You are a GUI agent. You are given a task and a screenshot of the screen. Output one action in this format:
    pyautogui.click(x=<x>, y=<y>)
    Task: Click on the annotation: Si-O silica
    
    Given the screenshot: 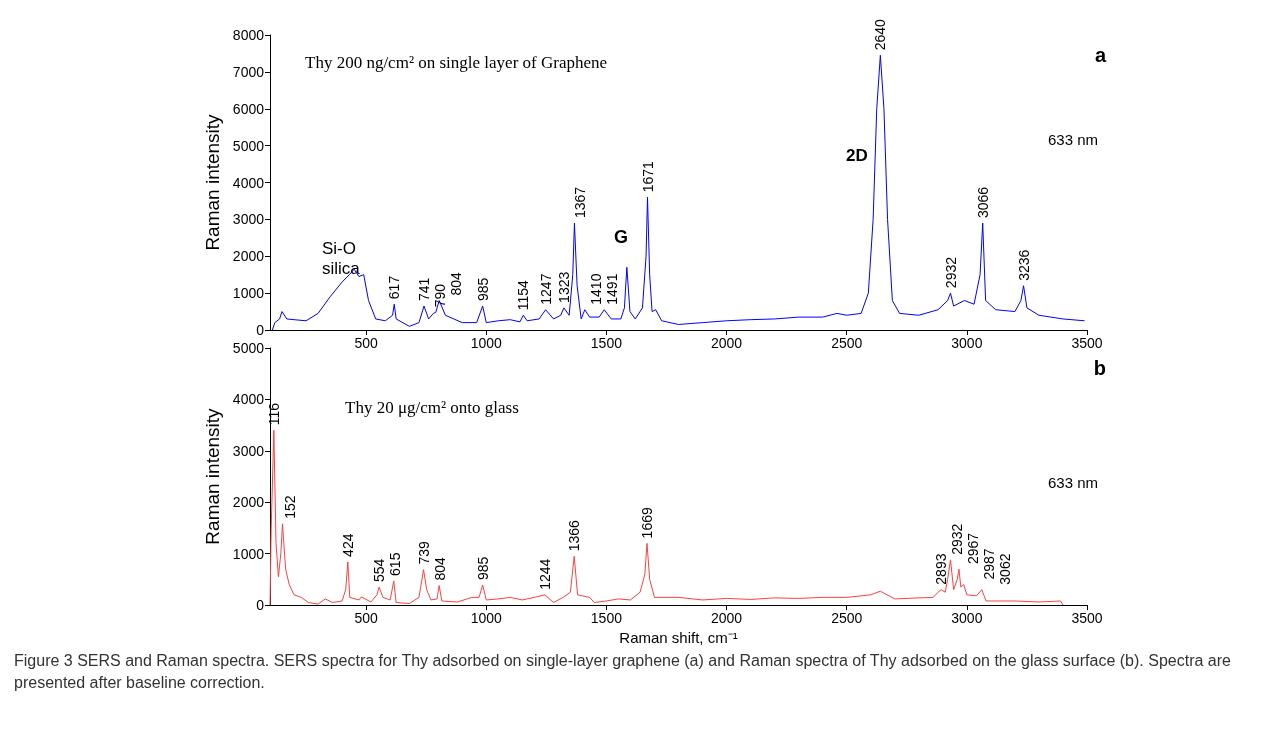 What is the action you would take?
    pyautogui.click(x=341, y=258)
    